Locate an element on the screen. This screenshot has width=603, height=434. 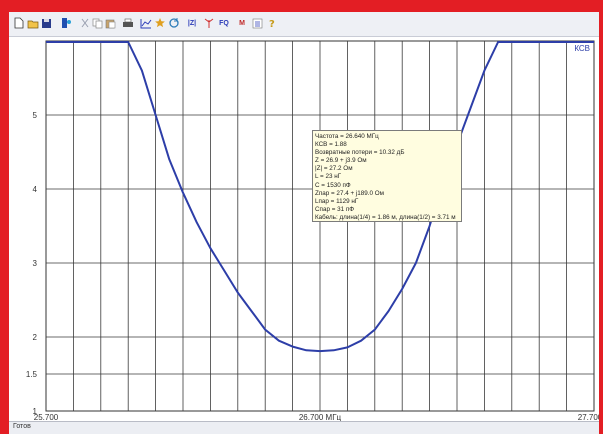
impedance-button: |Z| is located at coordinates (192, 23).